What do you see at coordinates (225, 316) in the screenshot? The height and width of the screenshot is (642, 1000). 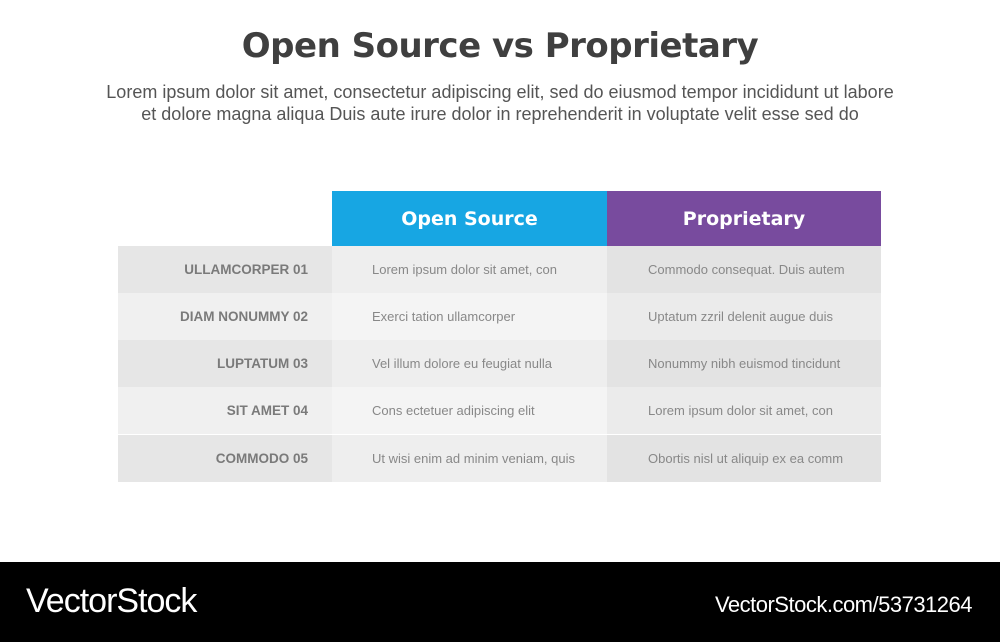 I see `row-label: DIAM NONUMMY 02` at bounding box center [225, 316].